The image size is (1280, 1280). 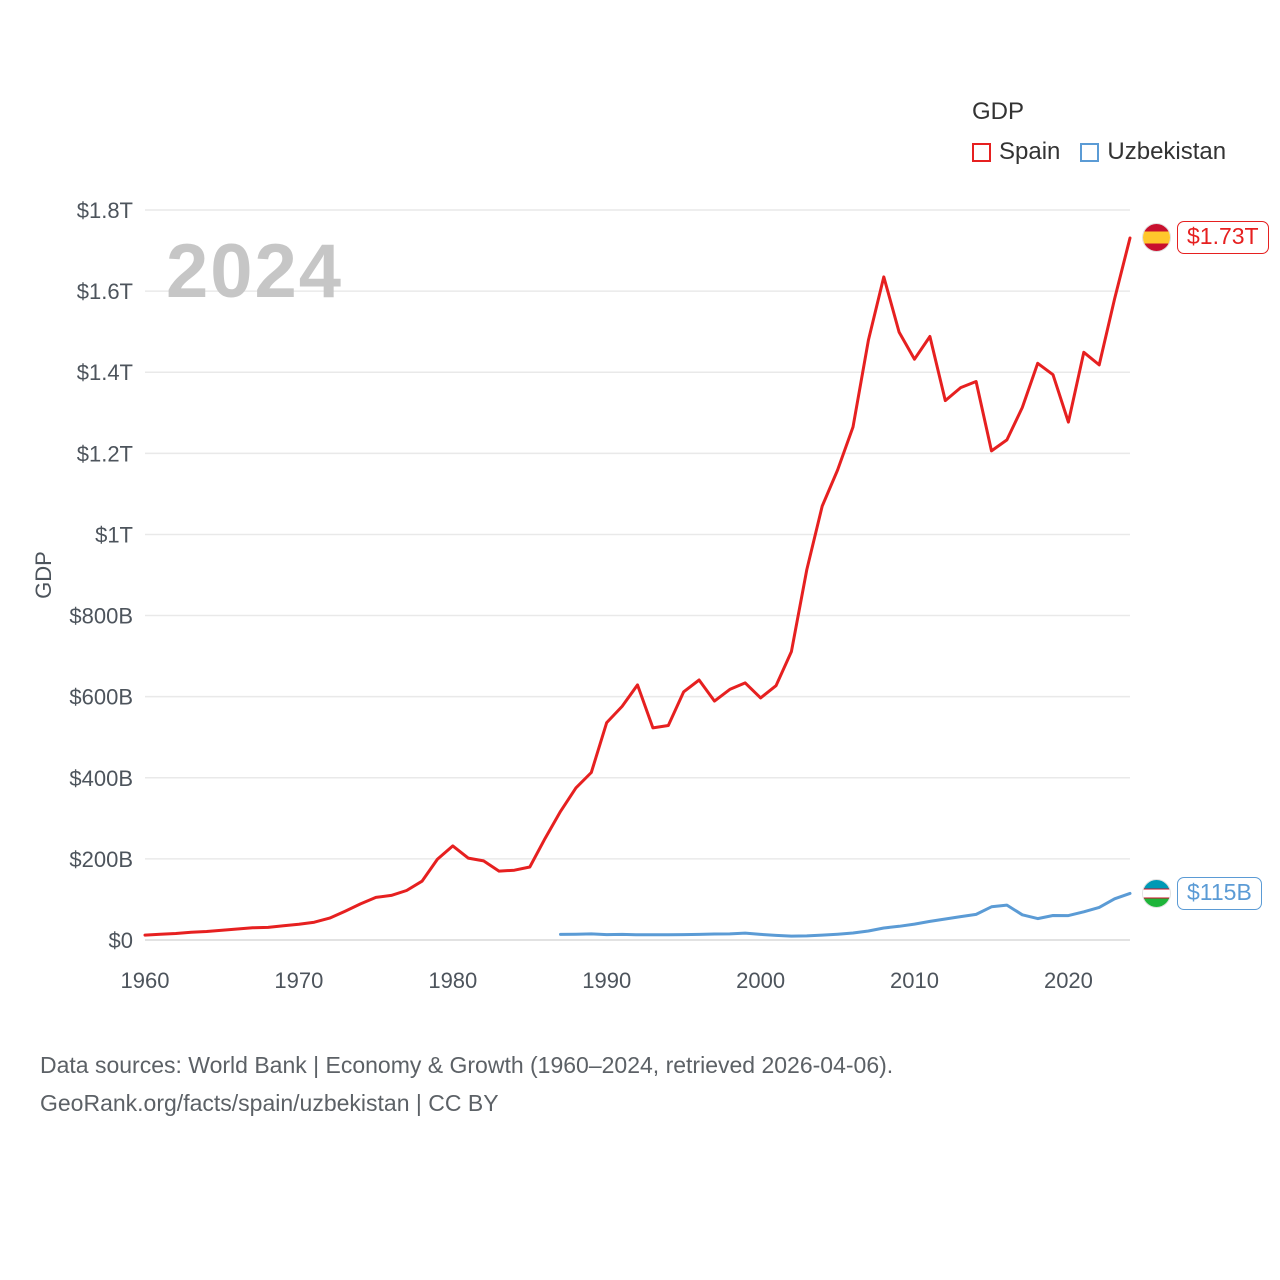 I want to click on legend-item-uzbekistan-label: Uzbekistan, so click(x=1167, y=151).